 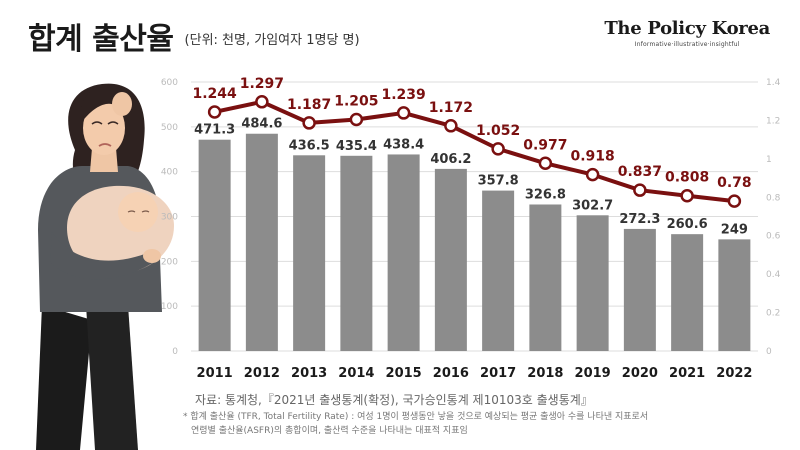 I want to click on y-right-tick-label: 1.4, so click(x=773, y=83).